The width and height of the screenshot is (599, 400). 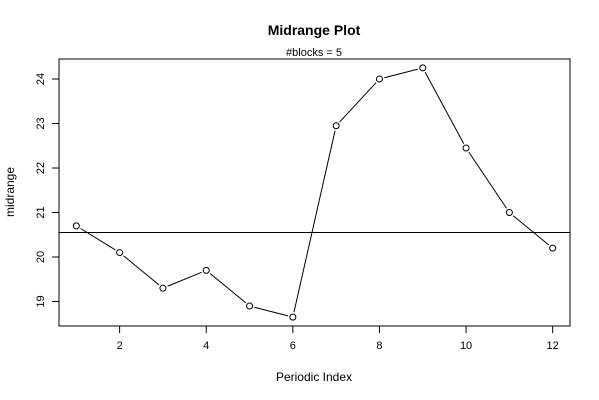 I want to click on y-tick-label: 23, so click(x=41, y=123).